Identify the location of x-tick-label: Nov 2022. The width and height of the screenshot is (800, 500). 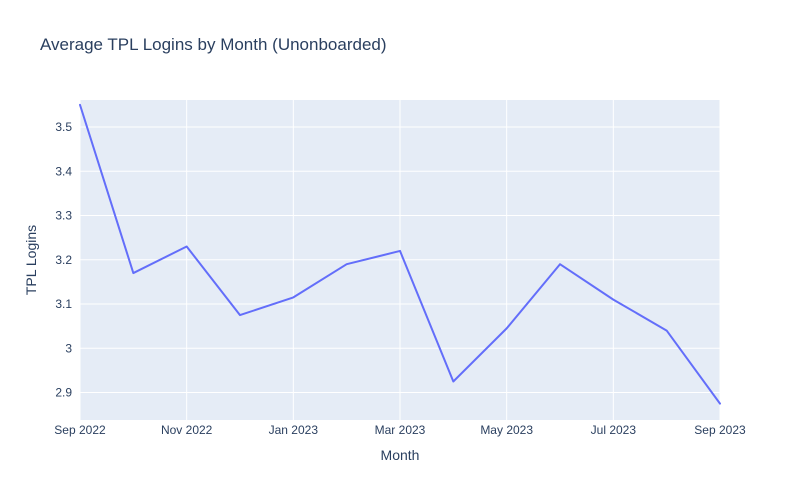
(187, 430).